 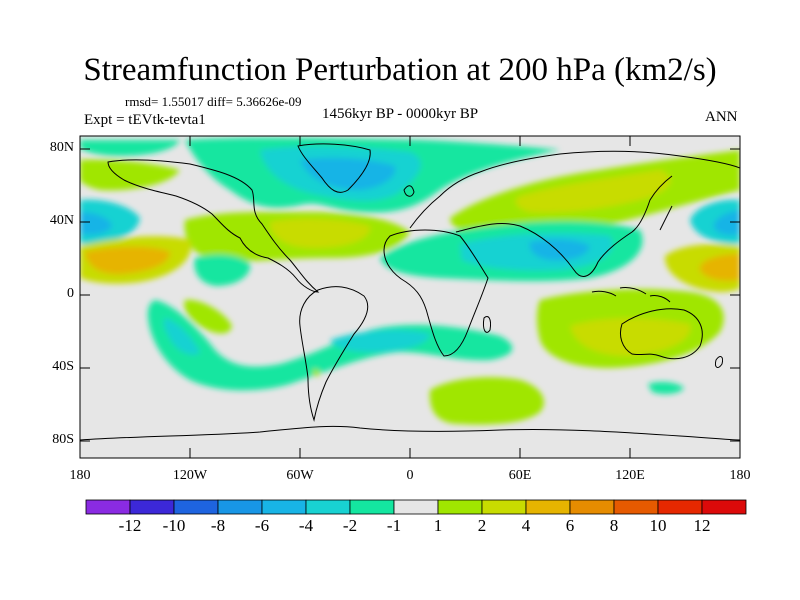 I want to click on coastline-north-america, so click(x=213, y=226).